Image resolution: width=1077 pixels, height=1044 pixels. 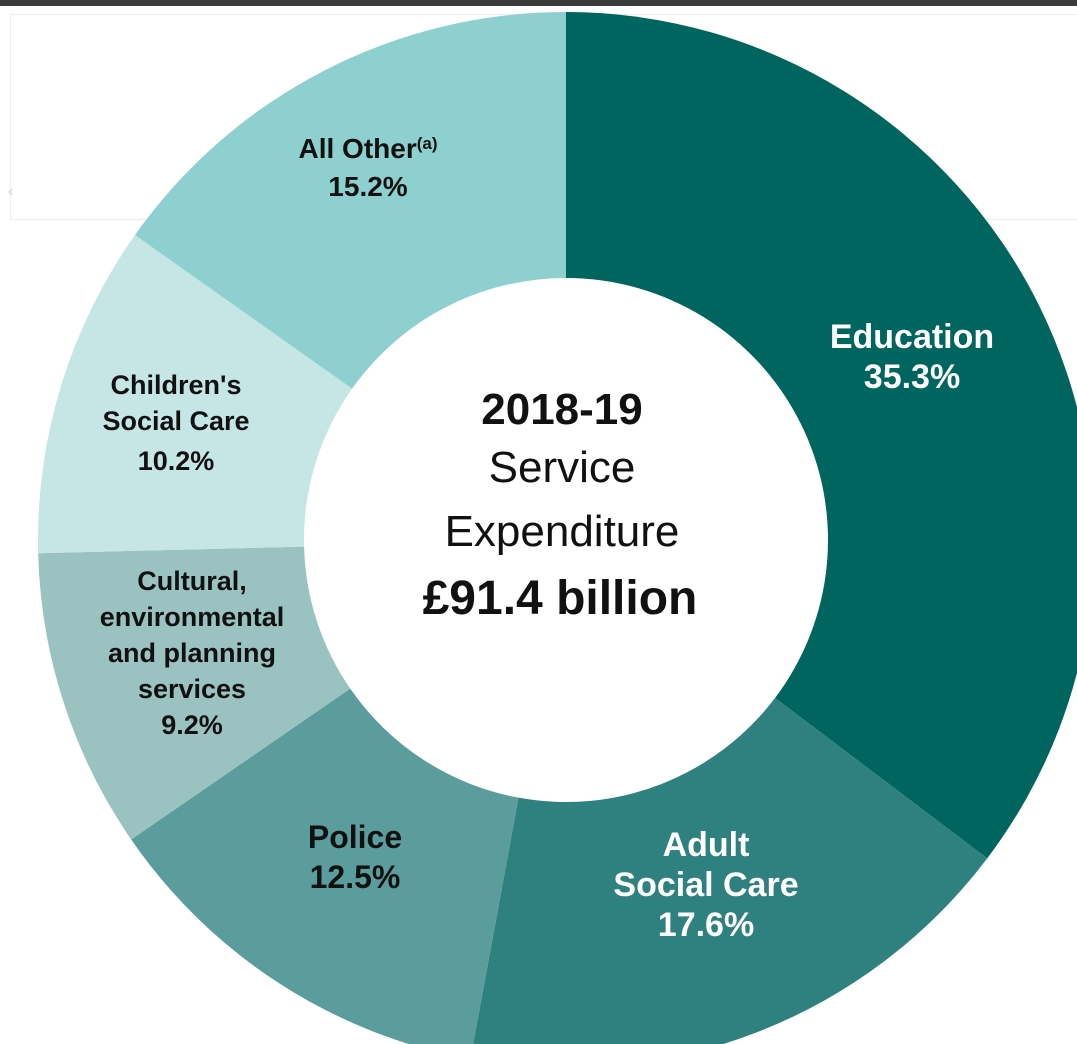 What do you see at coordinates (538, 3) in the screenshot?
I see `top-border-bar` at bounding box center [538, 3].